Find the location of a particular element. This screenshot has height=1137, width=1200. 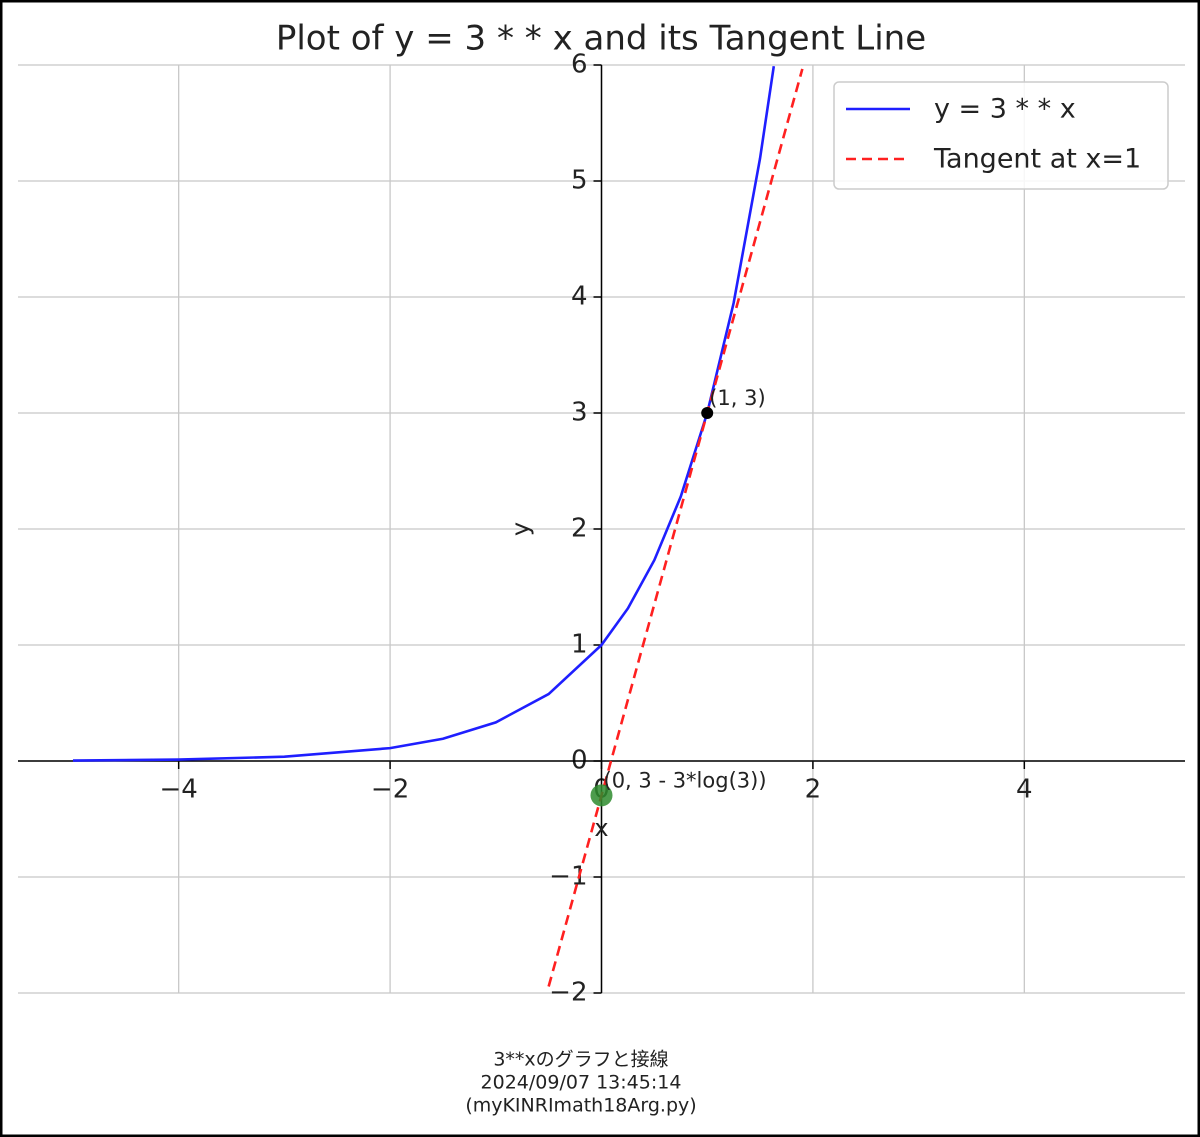

x-tick-label: 4 is located at coordinates (1024, 790).